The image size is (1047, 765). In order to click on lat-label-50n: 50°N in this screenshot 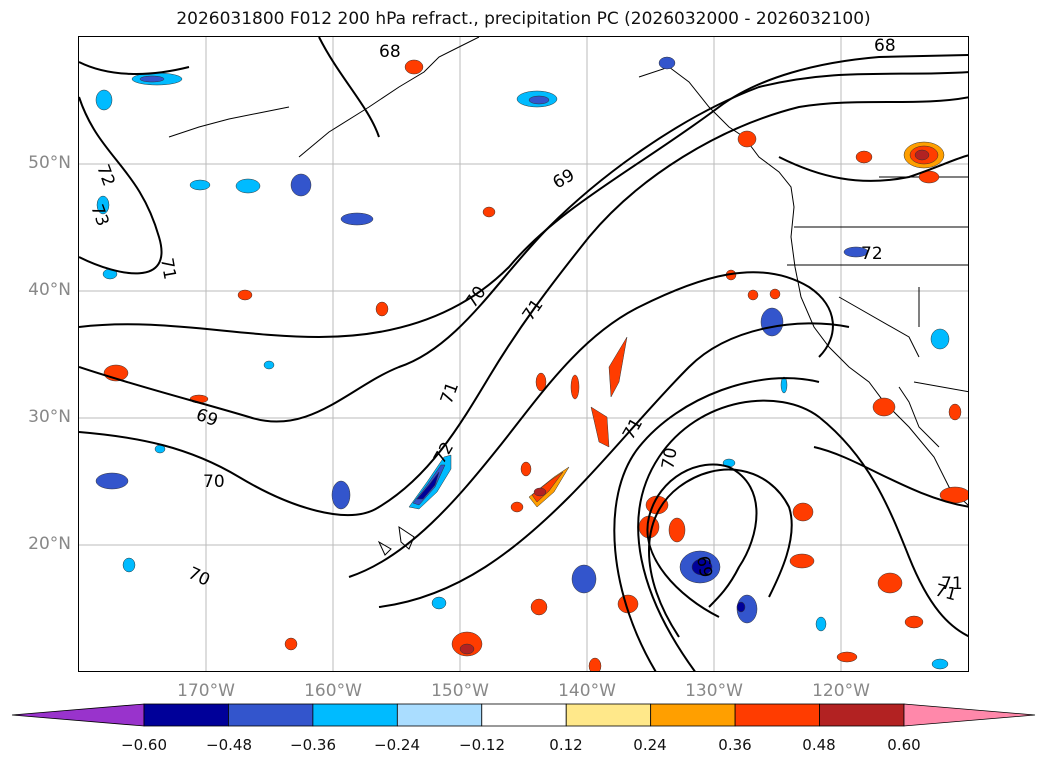, I will do `click(49, 163)`.